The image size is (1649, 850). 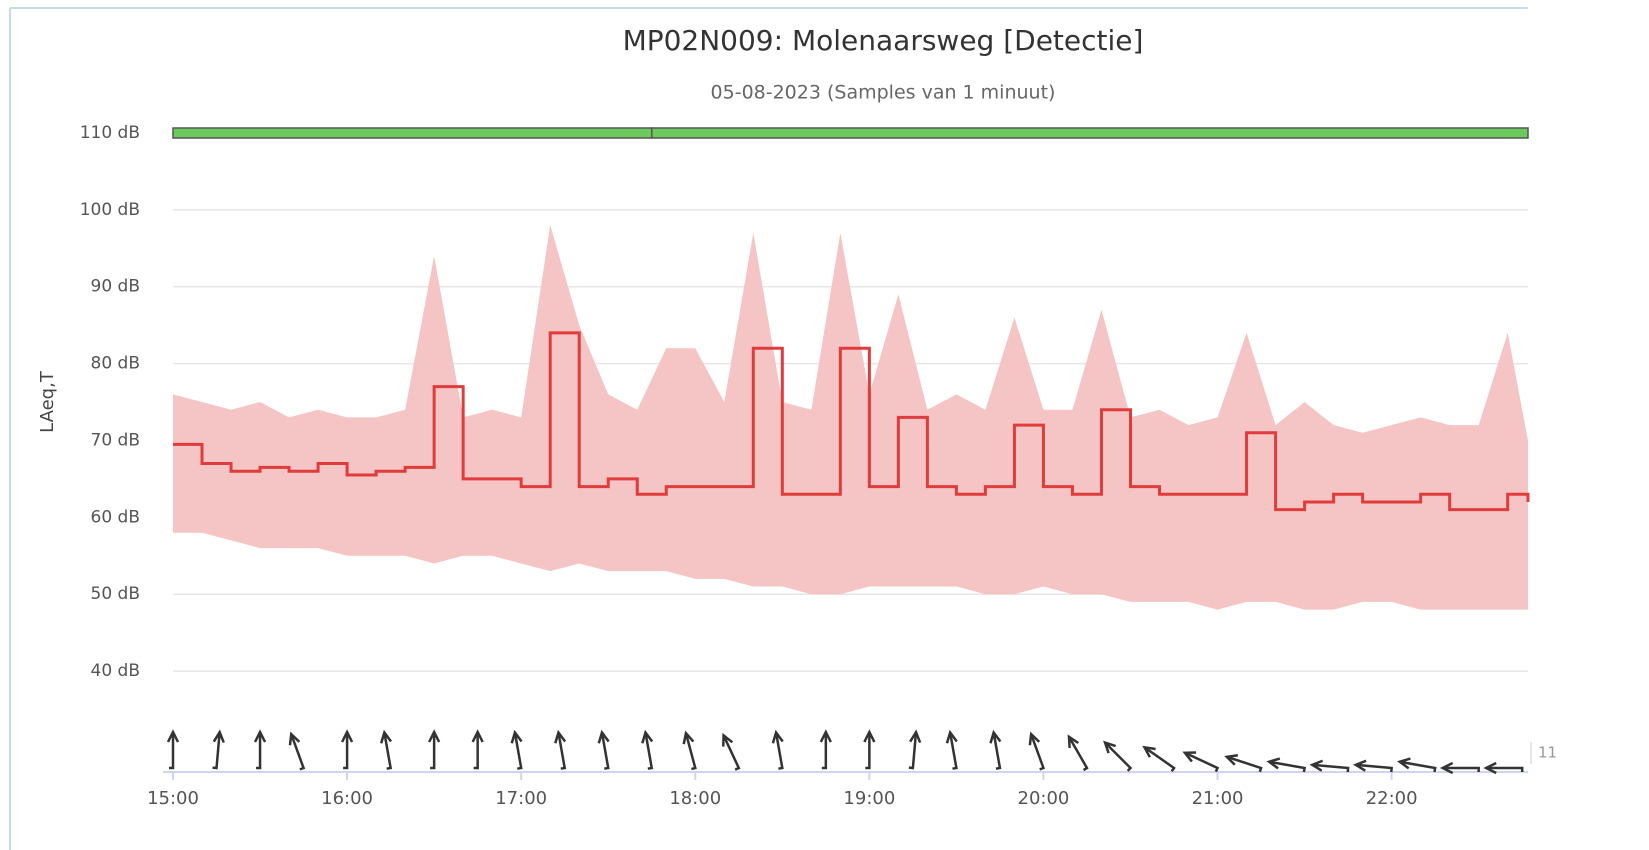 What do you see at coordinates (521, 798) in the screenshot?
I see `x-tick-label: 17:00` at bounding box center [521, 798].